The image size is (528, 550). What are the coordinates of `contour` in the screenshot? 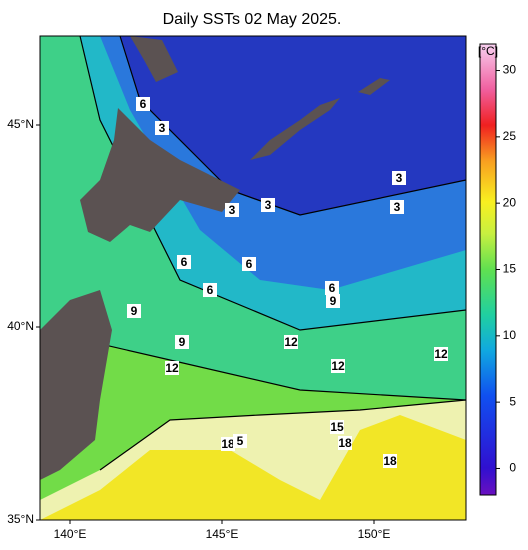 It's located at (282, 435).